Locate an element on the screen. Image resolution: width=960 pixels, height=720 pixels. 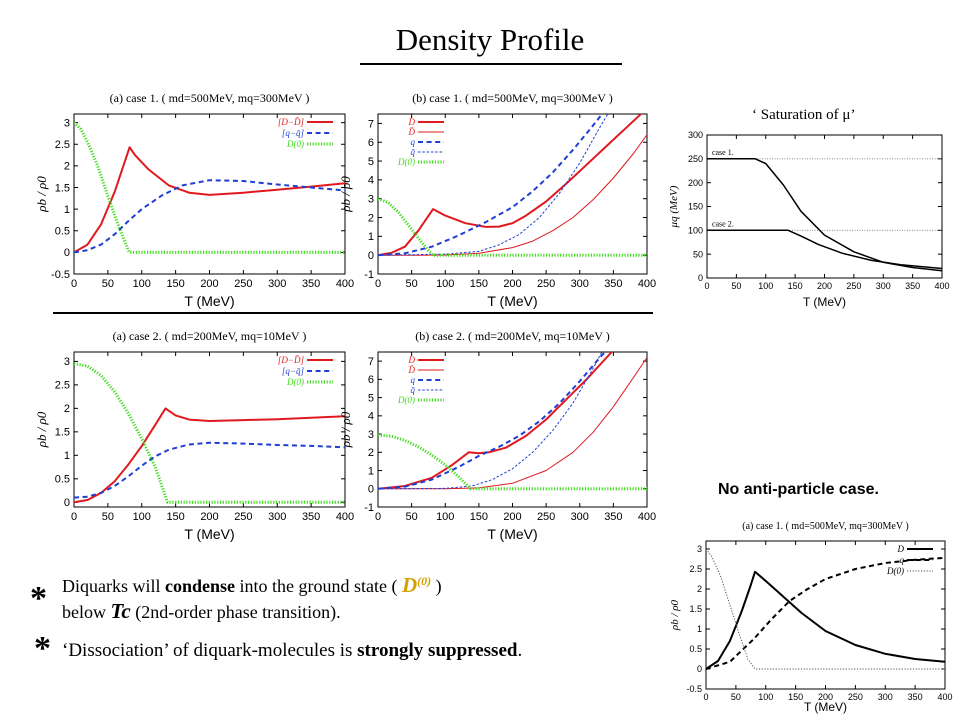
legend-label: [D−D̄] is located at coordinates (291, 122).